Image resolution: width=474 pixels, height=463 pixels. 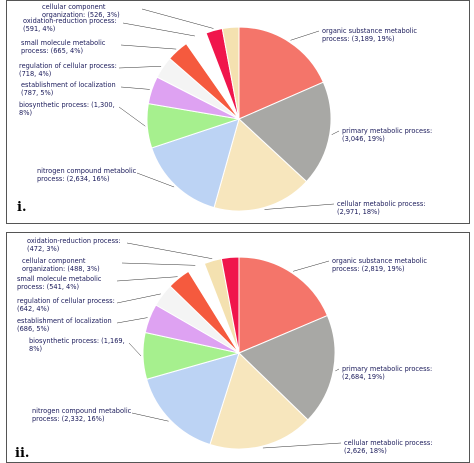 I want to click on slice-label-establishment-of-localization: establishment of localization (787, 5%), so click(x=68, y=89).